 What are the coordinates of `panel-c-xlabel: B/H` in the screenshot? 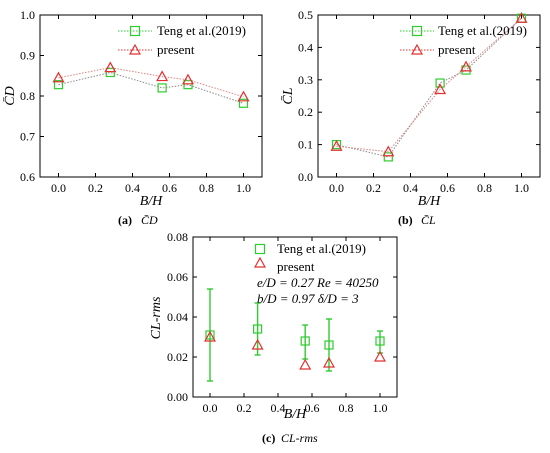 It's located at (295, 414).